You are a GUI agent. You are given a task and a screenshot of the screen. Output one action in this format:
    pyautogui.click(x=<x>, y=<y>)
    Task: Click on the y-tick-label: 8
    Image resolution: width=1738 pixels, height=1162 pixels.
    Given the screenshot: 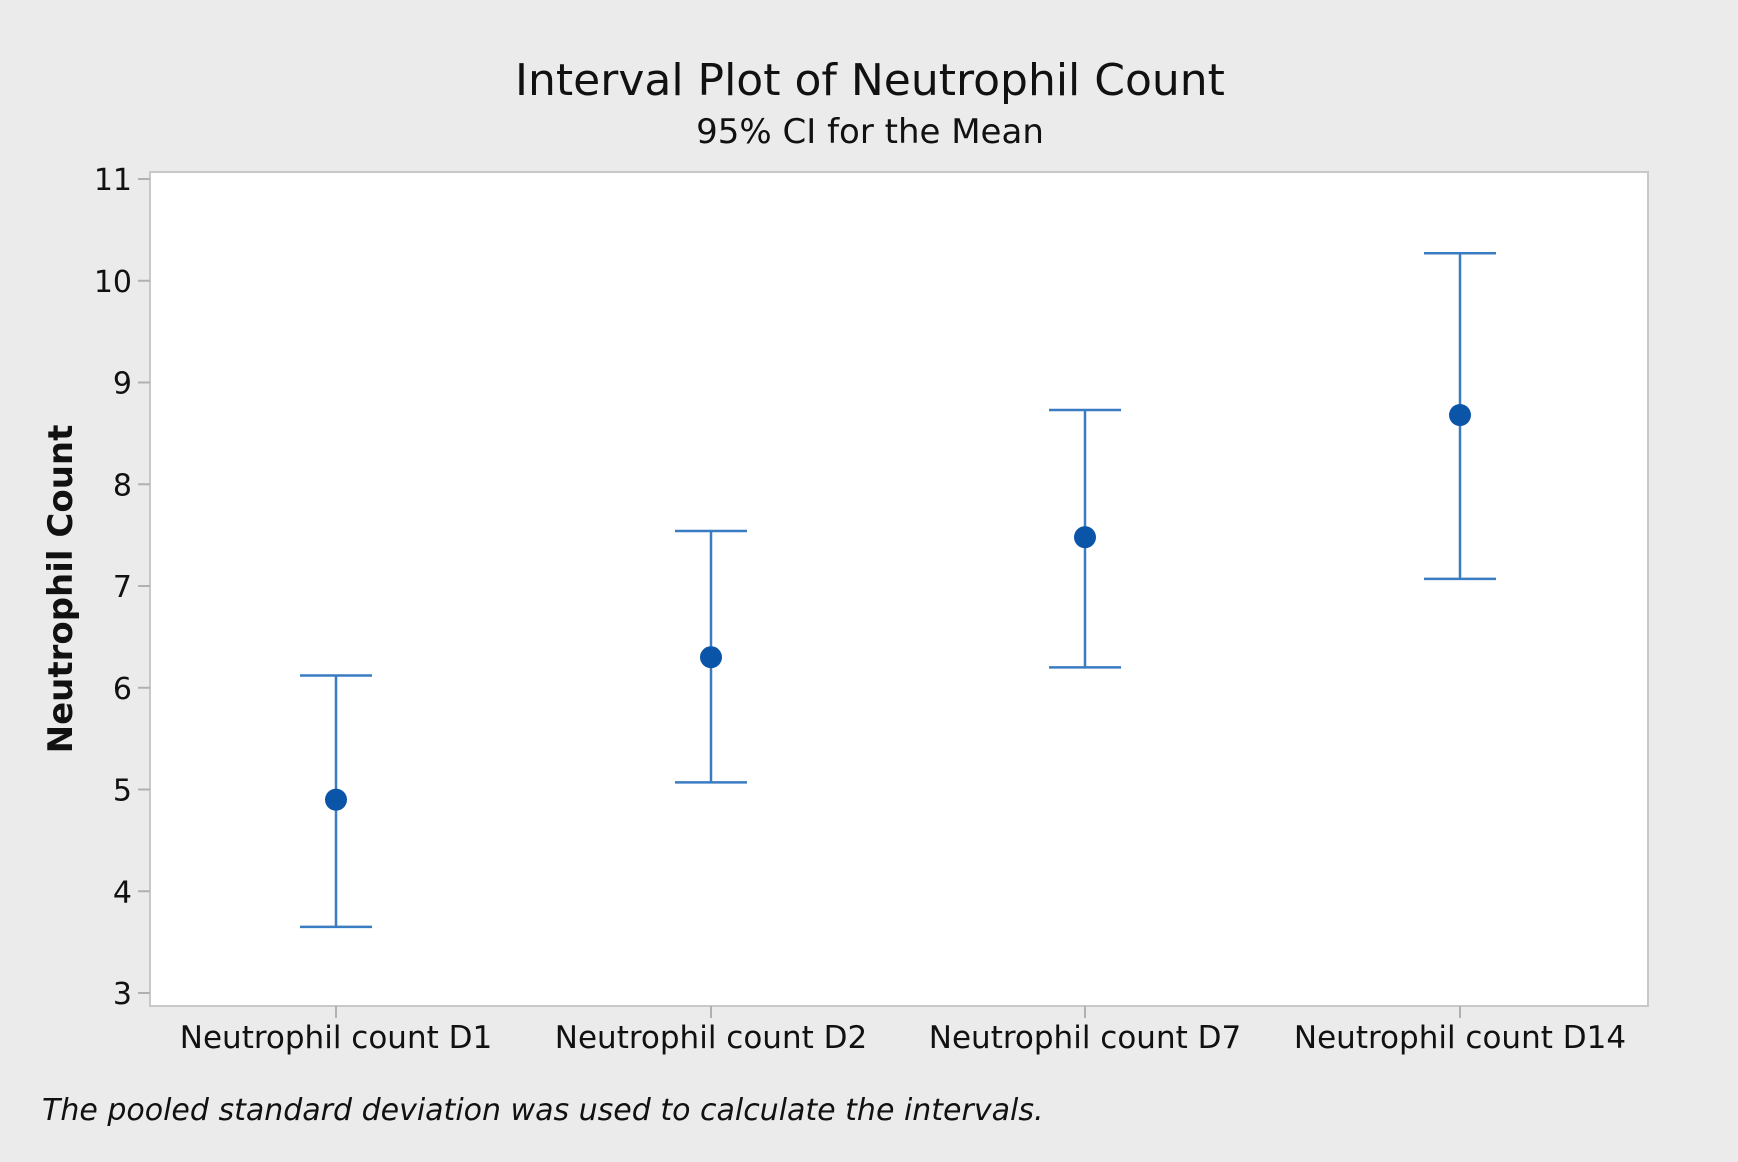 What is the action you would take?
    pyautogui.click(x=122, y=485)
    